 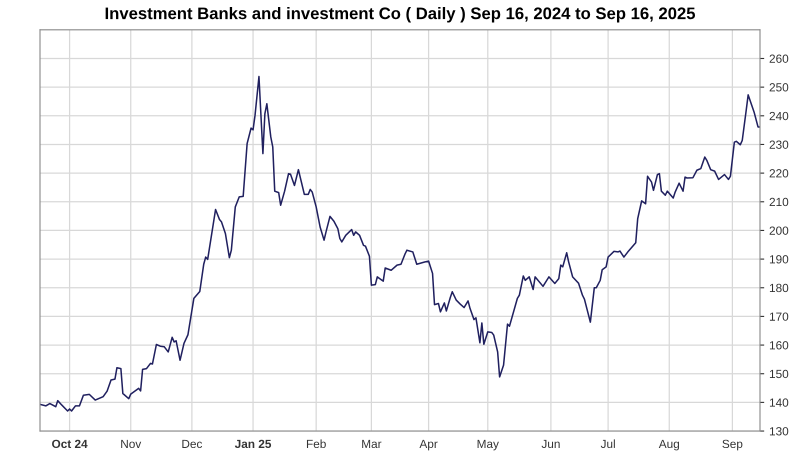 I want to click on x-tick-label: Mar, so click(x=372, y=444).